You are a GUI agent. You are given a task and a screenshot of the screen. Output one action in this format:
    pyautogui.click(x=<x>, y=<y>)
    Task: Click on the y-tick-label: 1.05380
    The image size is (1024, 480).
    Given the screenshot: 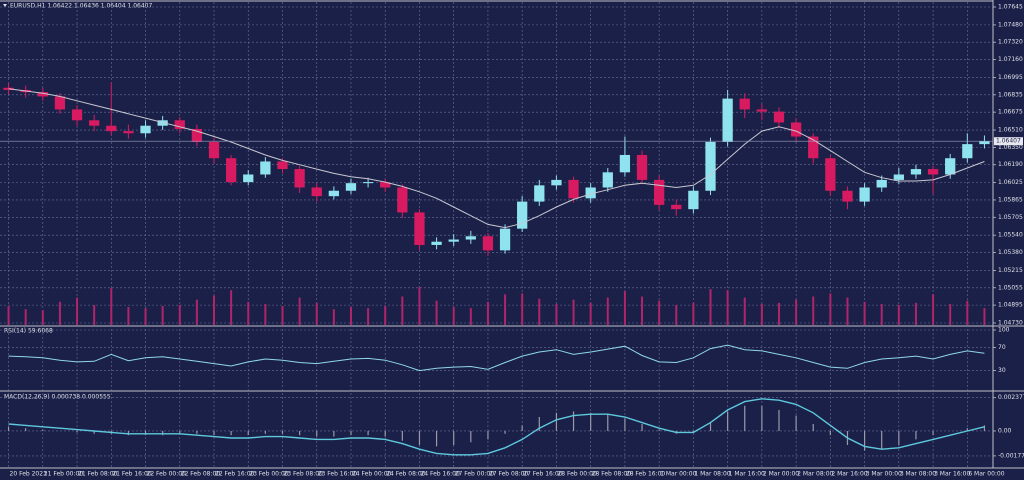 What is the action you would take?
    pyautogui.click(x=1010, y=252)
    